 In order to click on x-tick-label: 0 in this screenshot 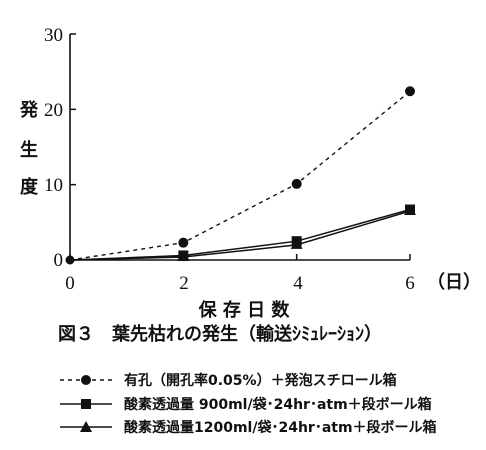, I will do `click(70, 283)`.